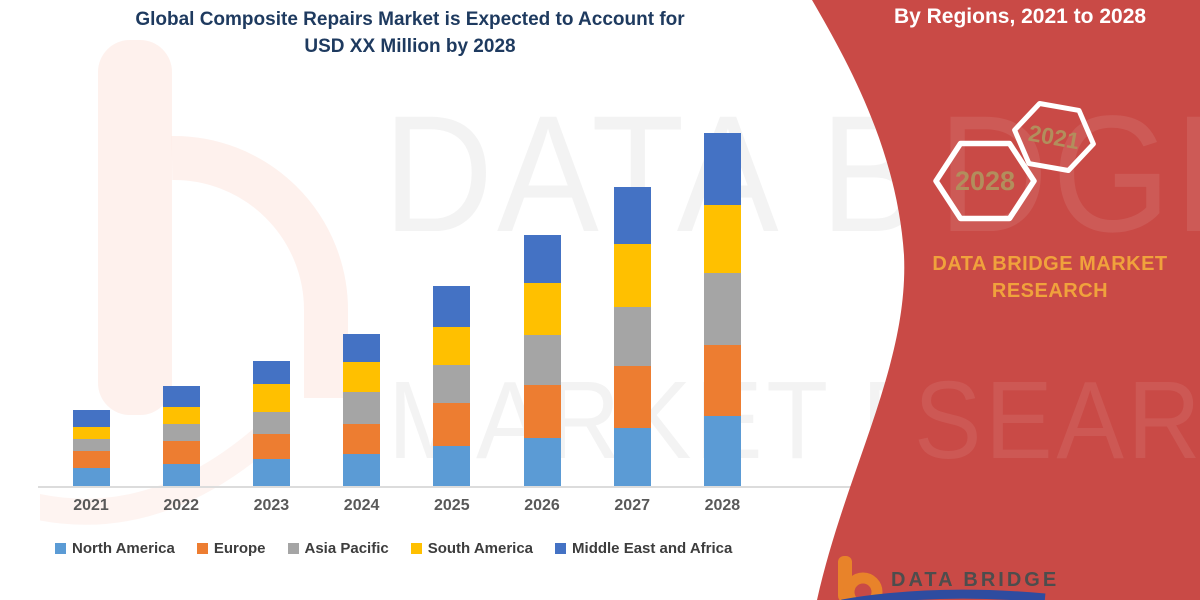 The image size is (1200, 600). I want to click on legend-label-south-america: South America, so click(480, 548).